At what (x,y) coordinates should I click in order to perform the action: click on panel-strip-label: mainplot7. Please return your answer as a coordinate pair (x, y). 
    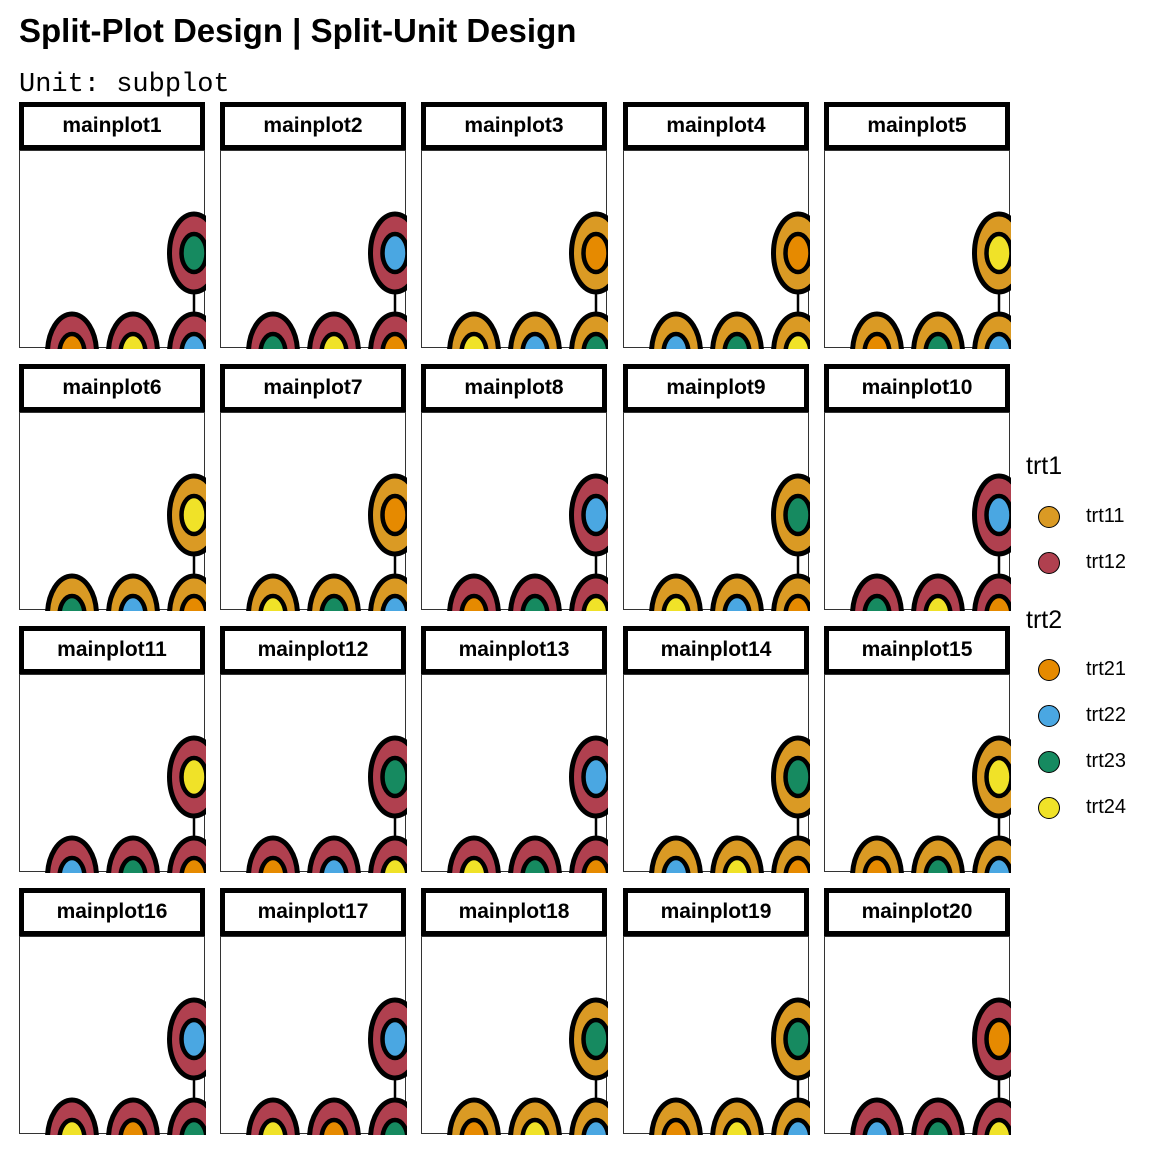
    Looking at the image, I should click on (313, 388).